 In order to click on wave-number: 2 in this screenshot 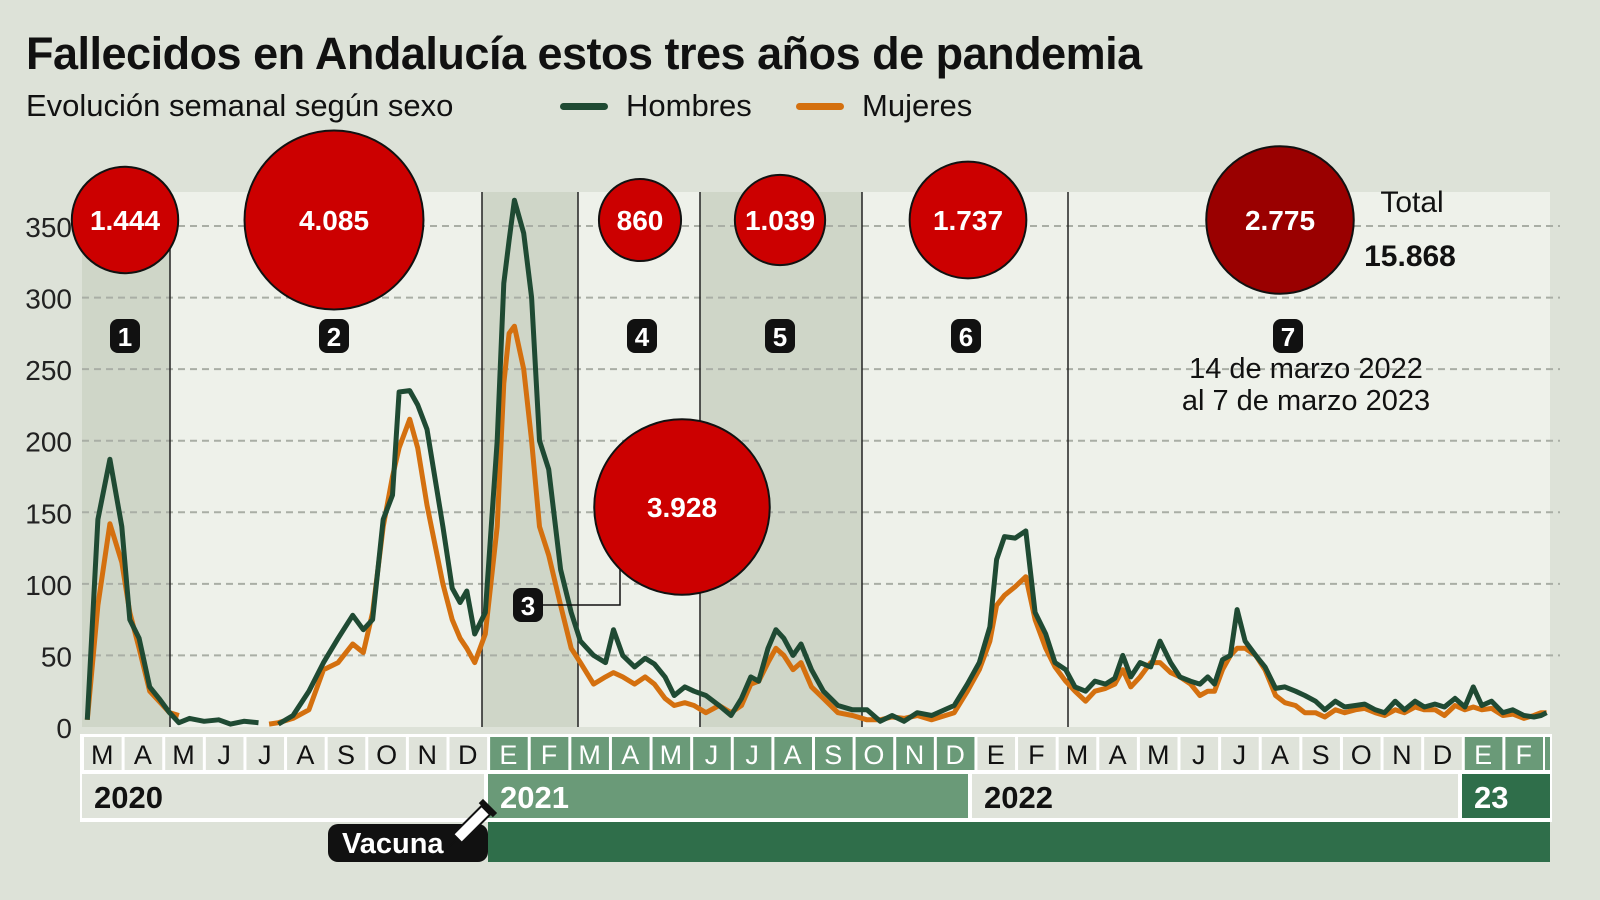, I will do `click(334, 337)`.